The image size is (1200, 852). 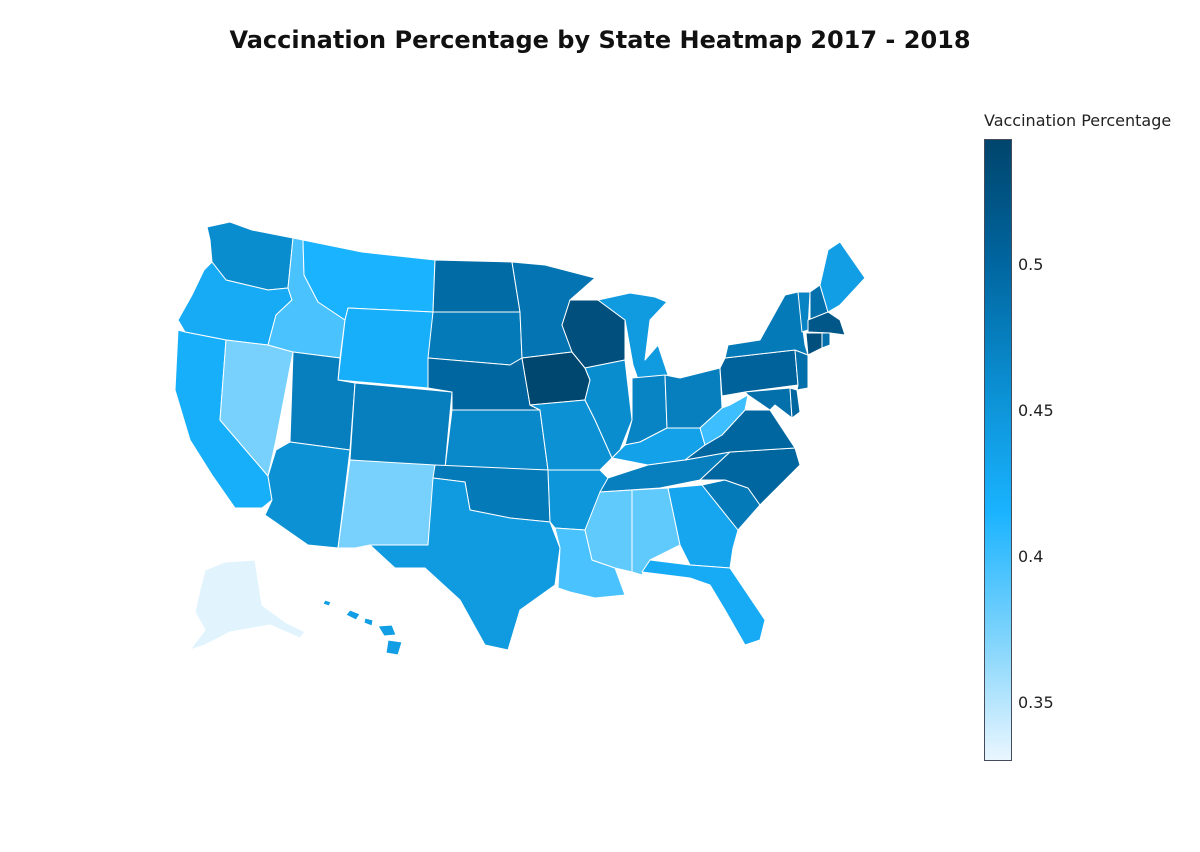 What do you see at coordinates (842, 277) in the screenshot?
I see `state-me` at bounding box center [842, 277].